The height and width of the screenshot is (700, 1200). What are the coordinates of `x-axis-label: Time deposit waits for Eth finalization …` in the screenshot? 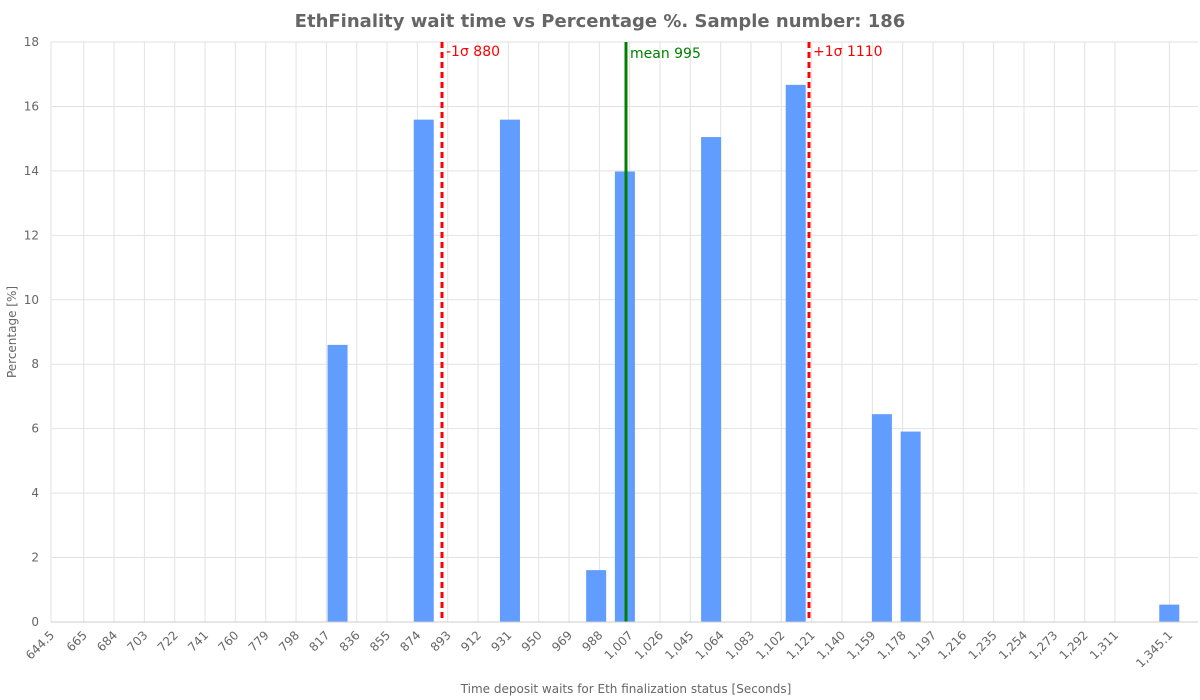 It's located at (626, 689).